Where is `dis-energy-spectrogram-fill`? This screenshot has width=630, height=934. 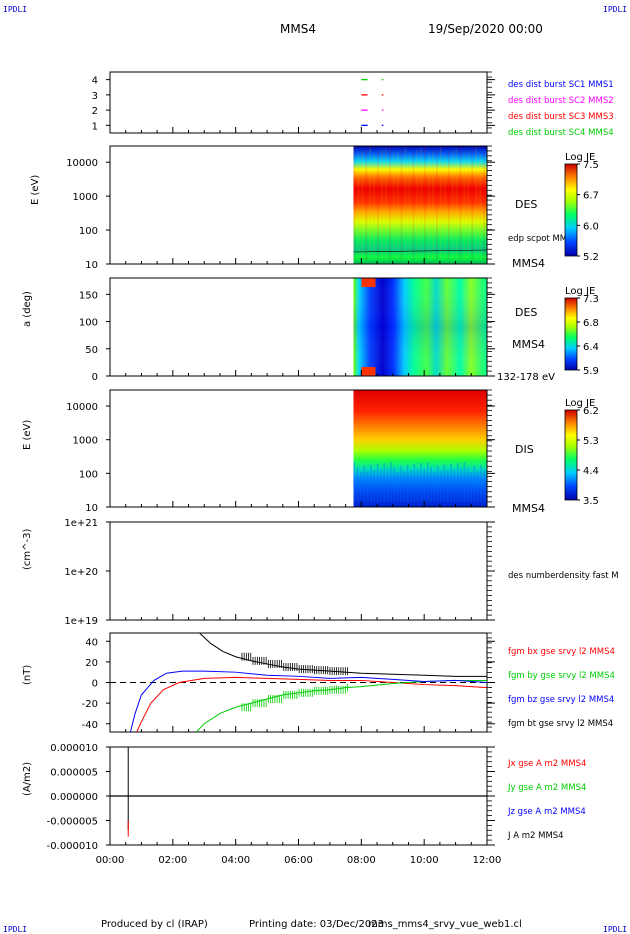
dis-energy-spectrogram-fill is located at coordinates (420, 448).